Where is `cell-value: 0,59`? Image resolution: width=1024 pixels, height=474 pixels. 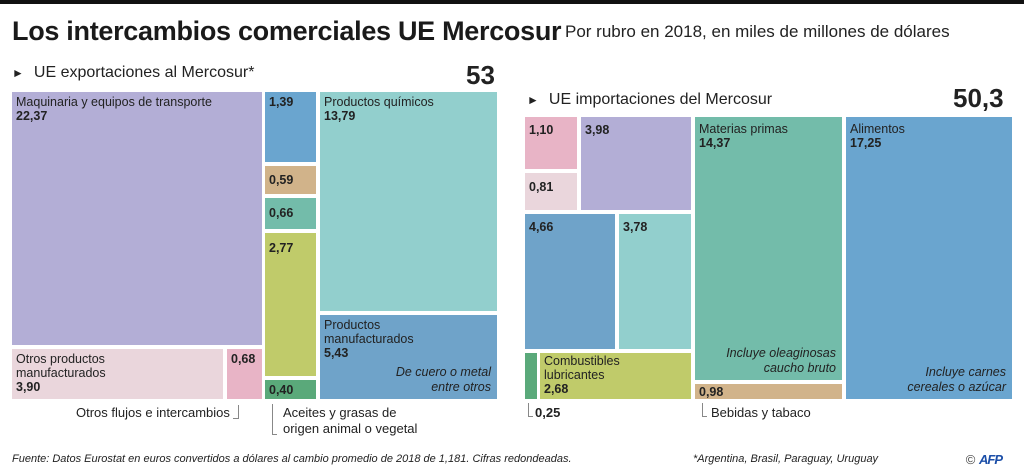 cell-value: 0,59 is located at coordinates (281, 180).